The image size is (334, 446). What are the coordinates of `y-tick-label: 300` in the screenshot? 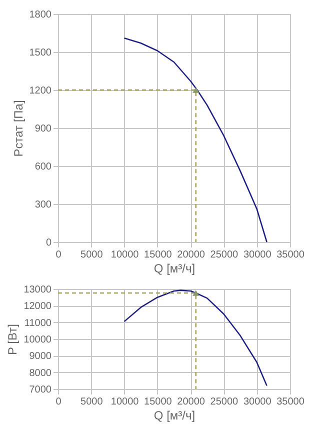 It's located at (43, 205).